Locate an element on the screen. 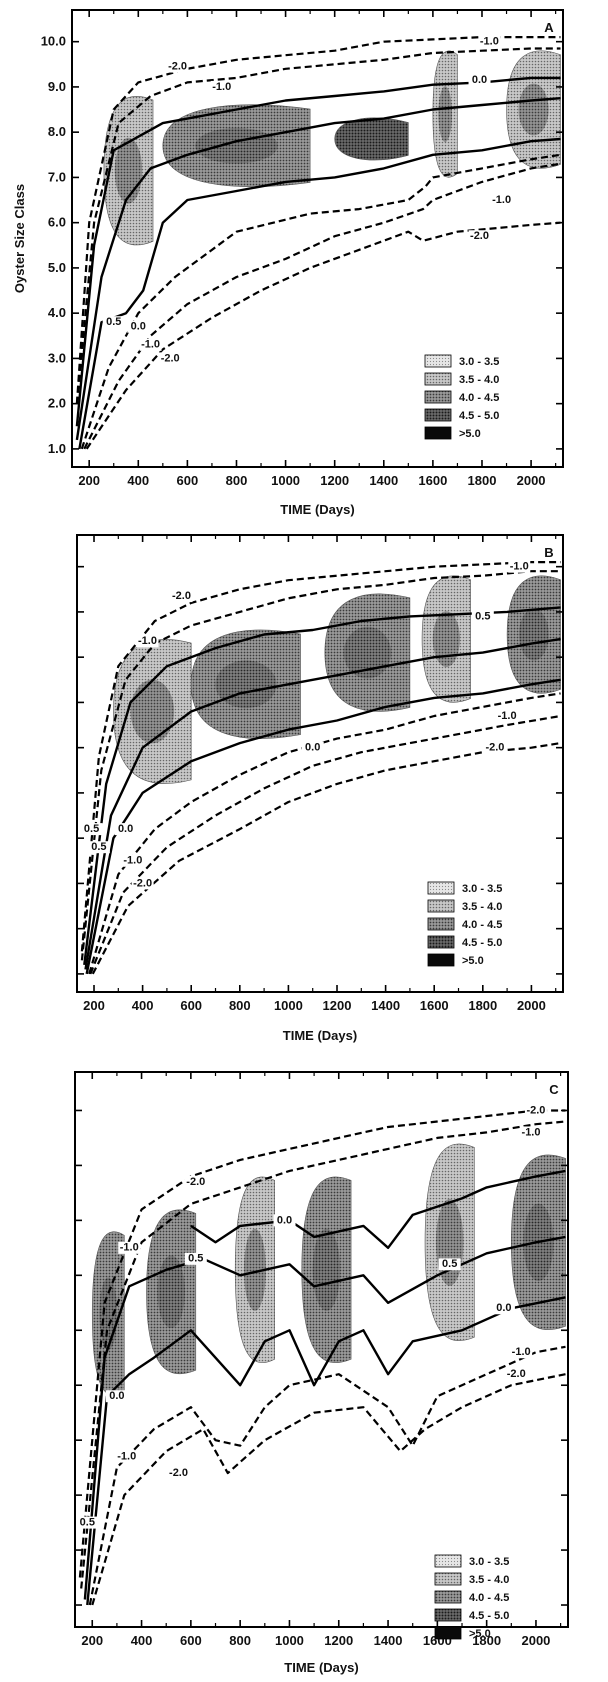 This screenshot has width=608, height=1682. y-tick-label: 3.0 is located at coordinates (57, 357).